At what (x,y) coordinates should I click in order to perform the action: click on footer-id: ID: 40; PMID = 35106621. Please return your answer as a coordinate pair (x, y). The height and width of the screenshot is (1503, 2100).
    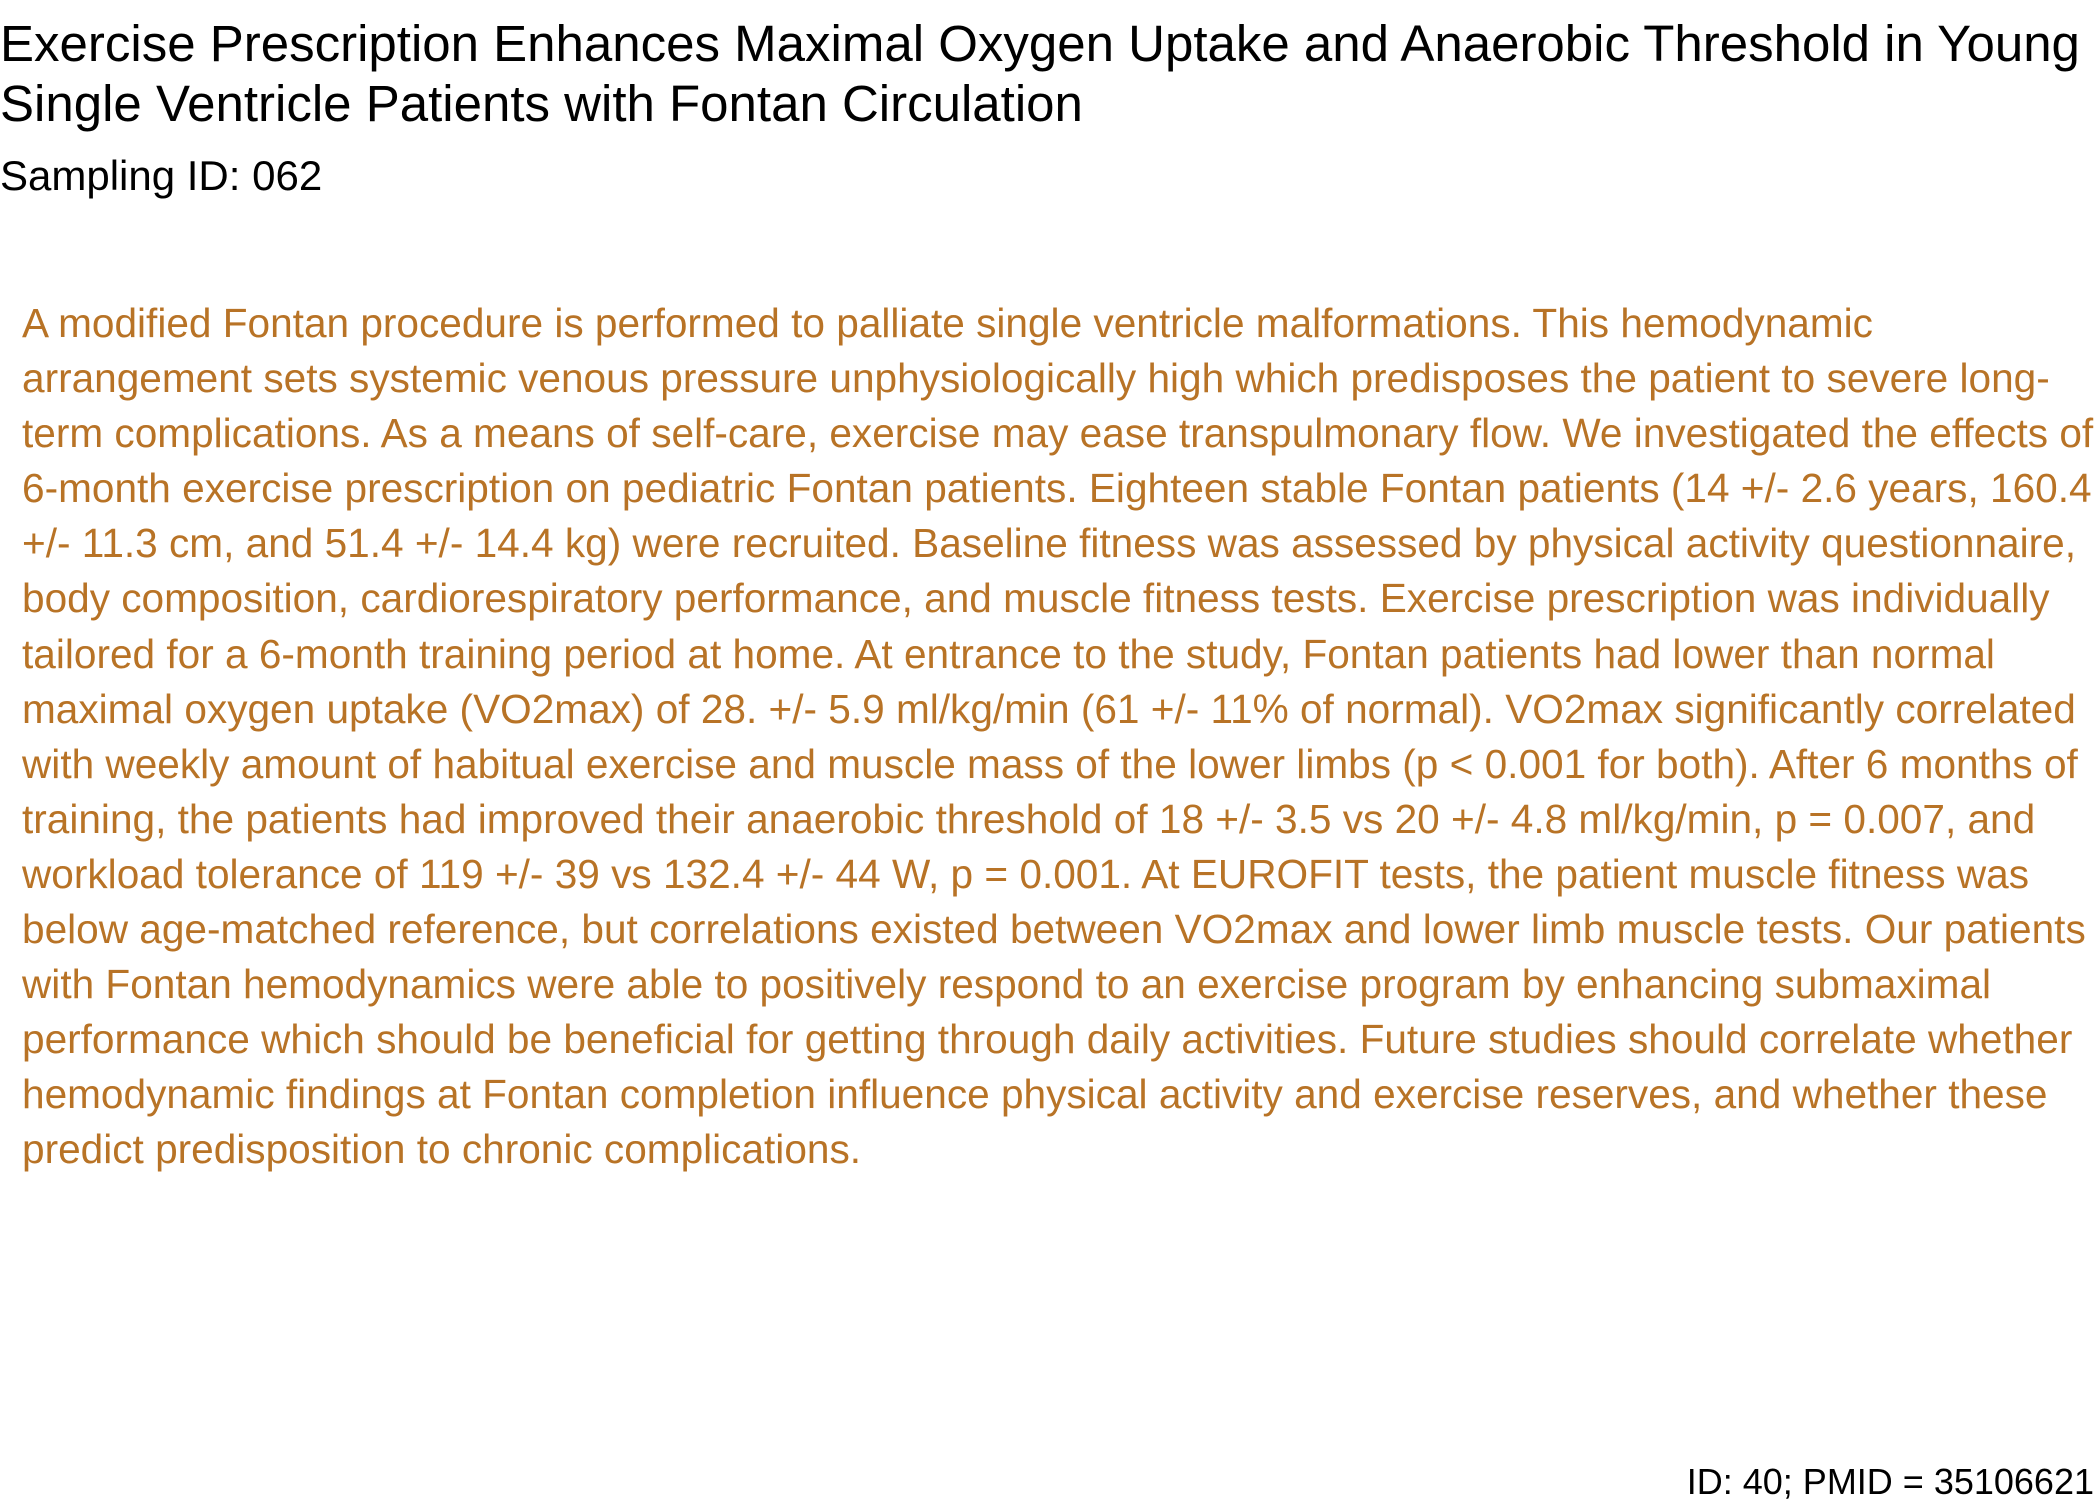
    Looking at the image, I should click on (1890, 1481).